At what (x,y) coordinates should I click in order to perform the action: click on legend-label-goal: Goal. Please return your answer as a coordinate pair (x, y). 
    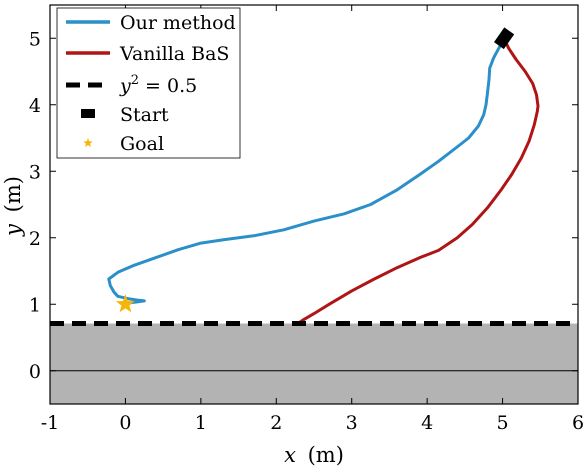
    Looking at the image, I should click on (142, 144).